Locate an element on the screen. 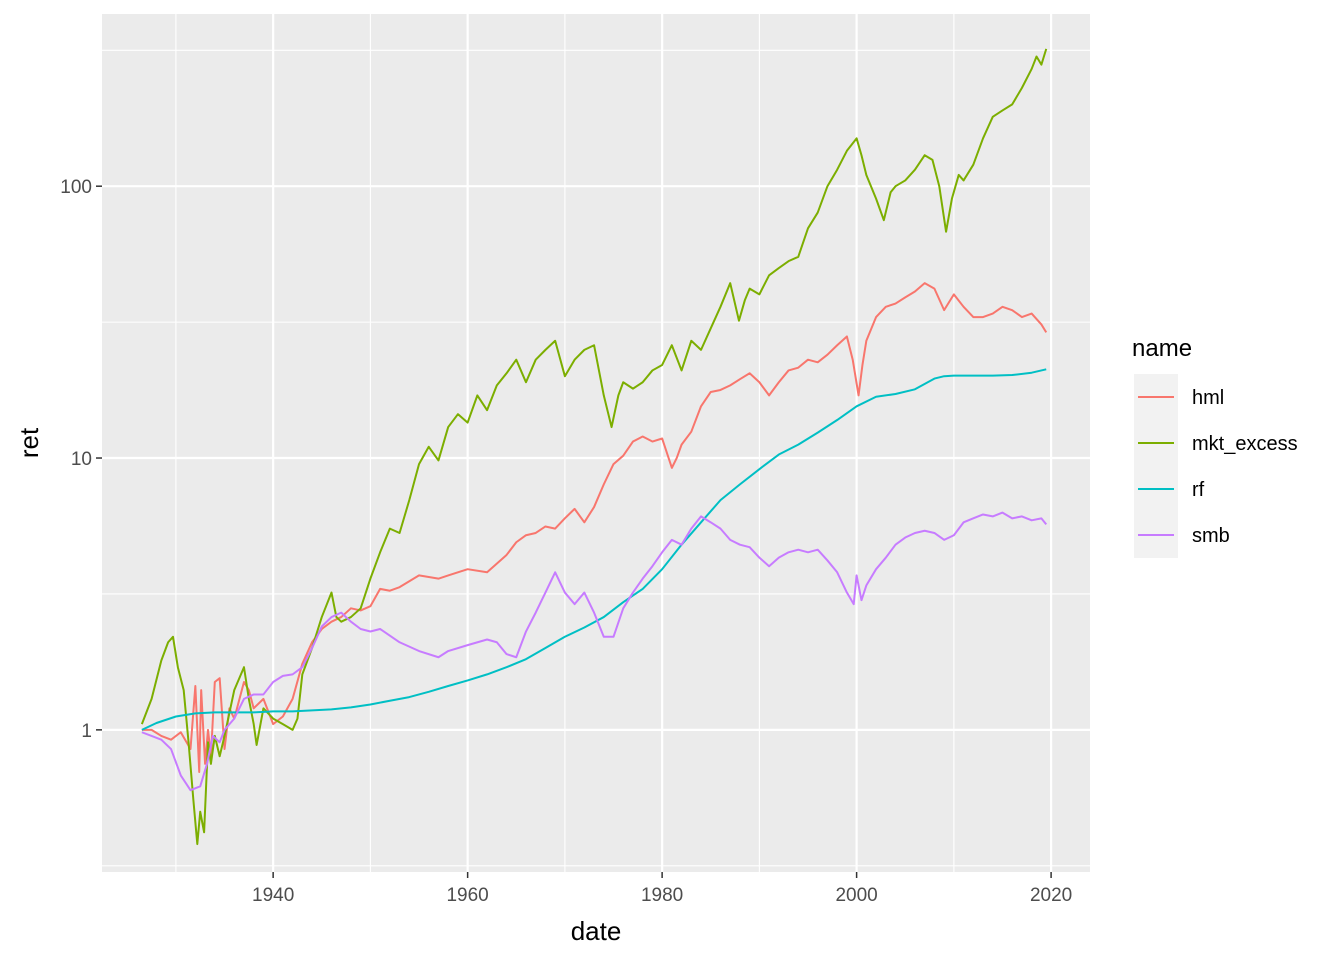  x-tick-label: 1960 is located at coordinates (467, 895).